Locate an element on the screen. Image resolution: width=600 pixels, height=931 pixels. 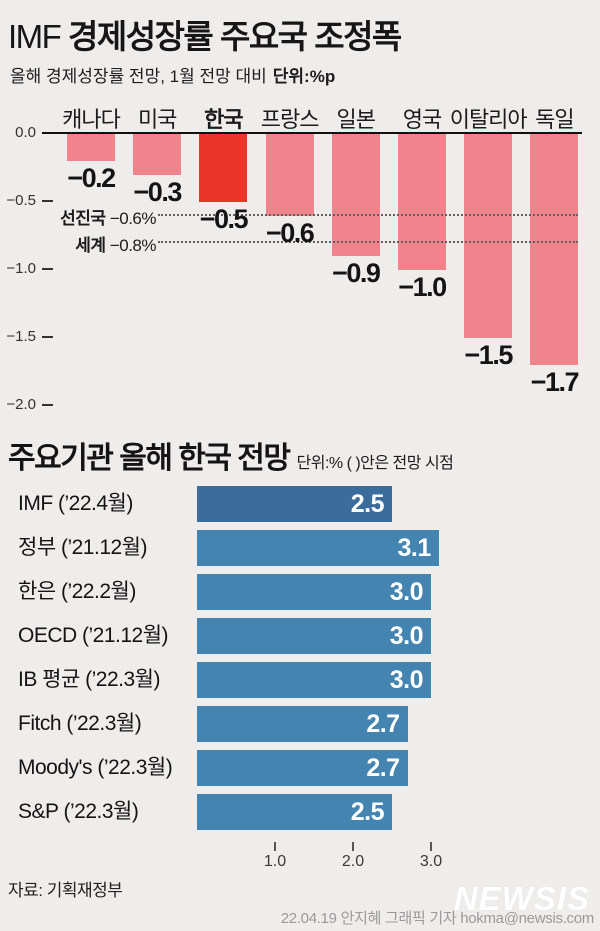
source-note: 자료: 기획재정부 is located at coordinates (65, 890).